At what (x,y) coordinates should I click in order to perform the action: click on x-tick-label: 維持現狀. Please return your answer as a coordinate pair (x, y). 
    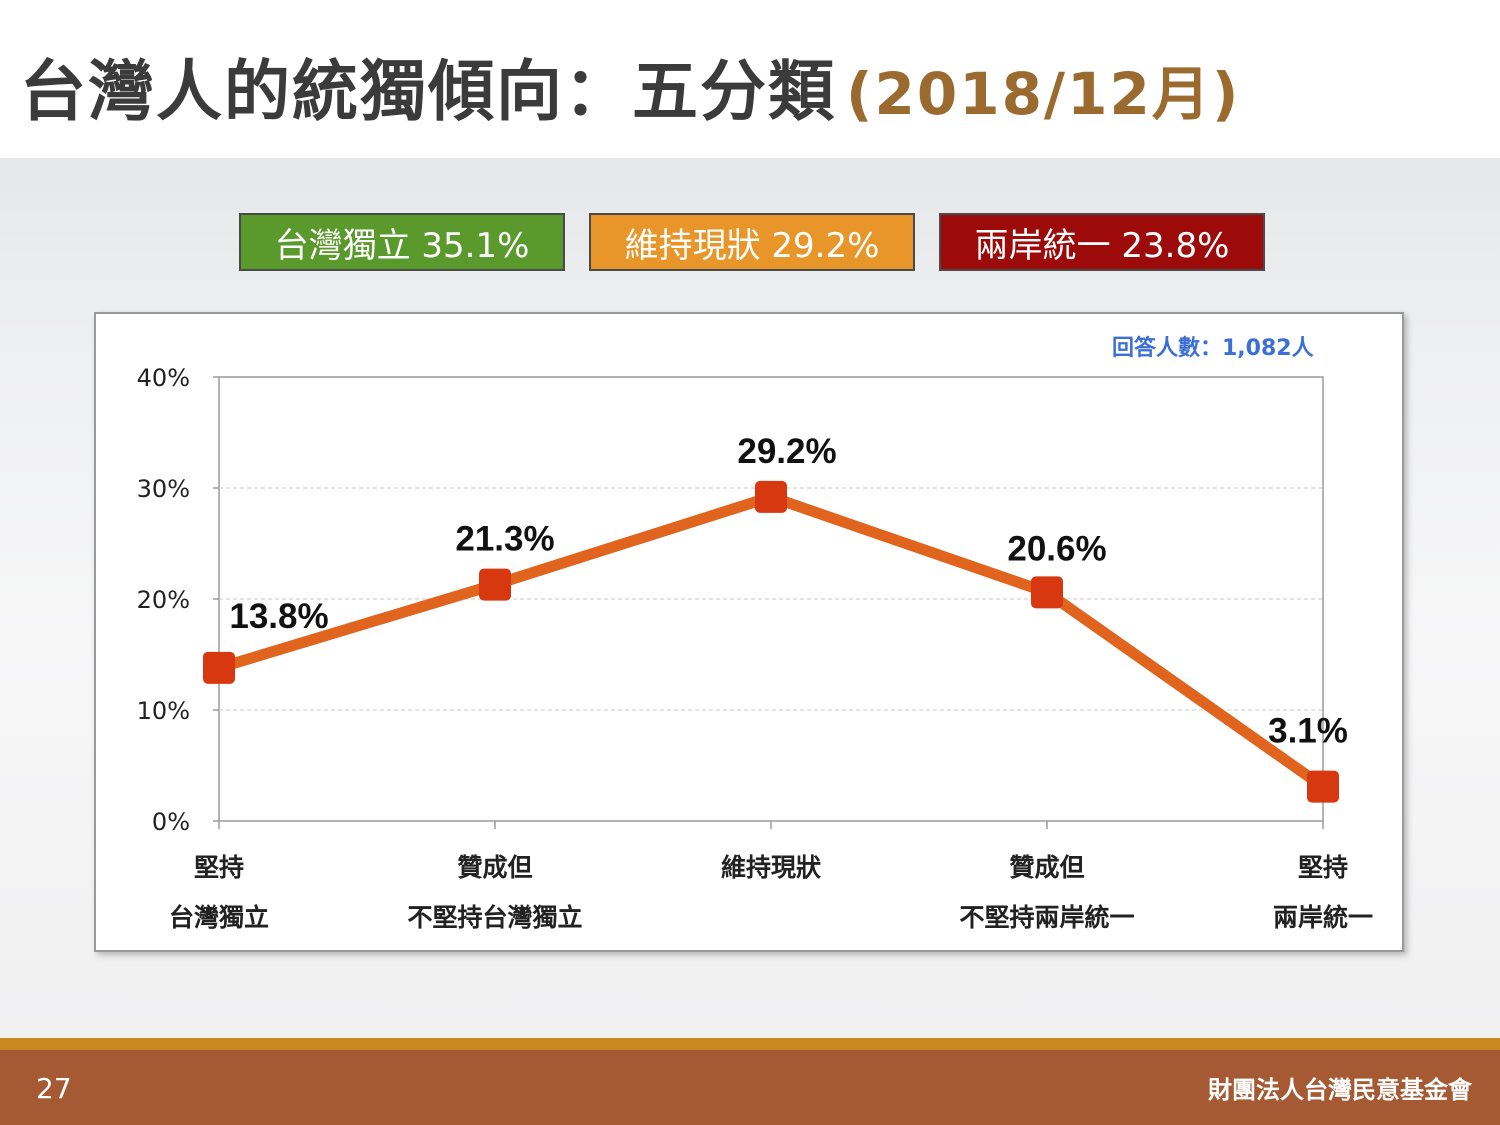
    Looking at the image, I should click on (771, 867).